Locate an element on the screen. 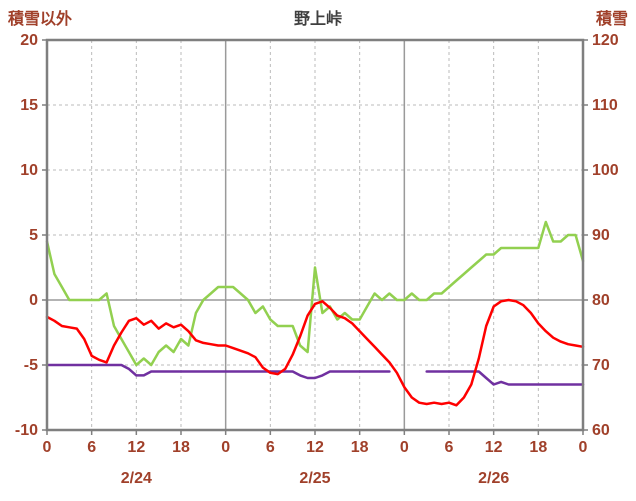 Image resolution: width=636 pixels, height=501 pixels. x-axis-date-label: 2/24 is located at coordinates (136, 478).